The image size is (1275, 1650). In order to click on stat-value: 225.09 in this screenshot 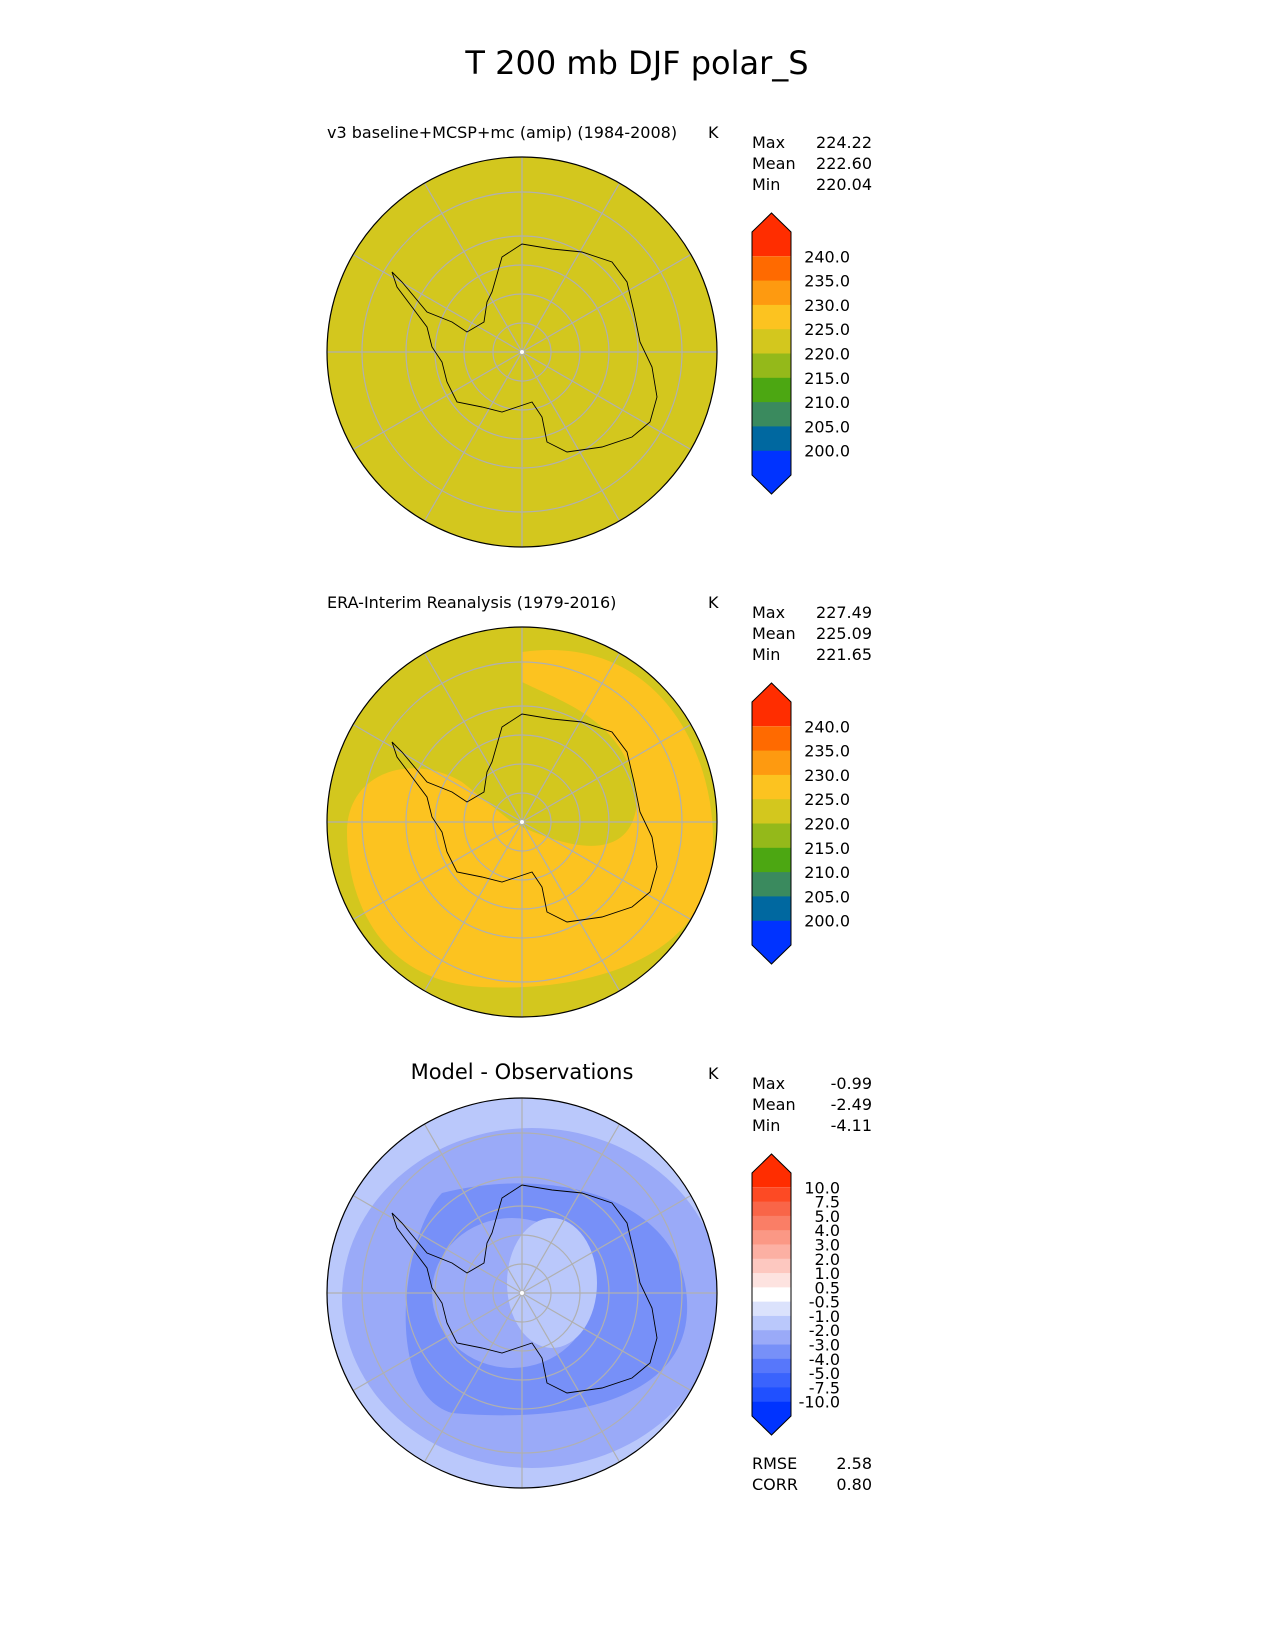, I will do `click(844, 633)`.